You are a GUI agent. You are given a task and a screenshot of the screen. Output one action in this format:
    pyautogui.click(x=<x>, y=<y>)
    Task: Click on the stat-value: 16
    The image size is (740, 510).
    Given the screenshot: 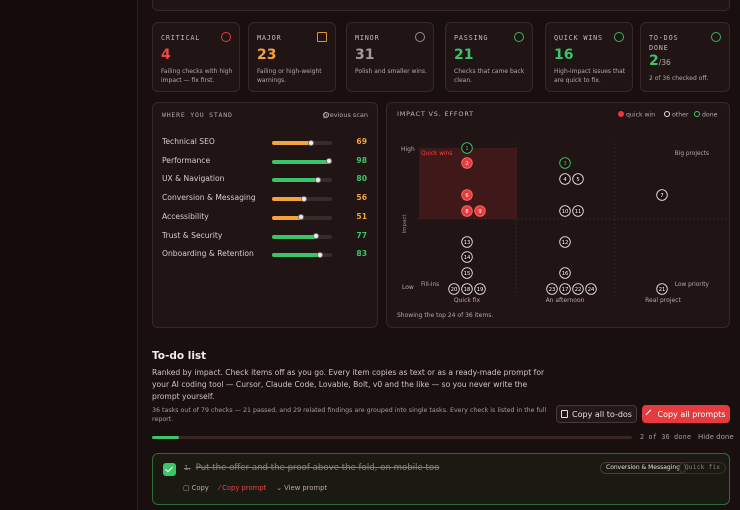 What is the action you would take?
    pyautogui.click(x=563, y=55)
    